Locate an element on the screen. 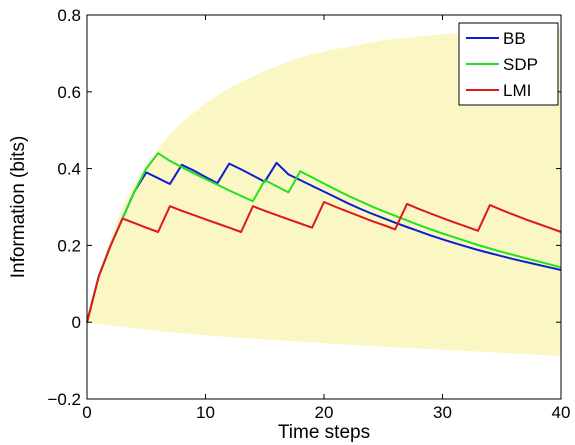  x-tick-label: 10 is located at coordinates (205, 412).